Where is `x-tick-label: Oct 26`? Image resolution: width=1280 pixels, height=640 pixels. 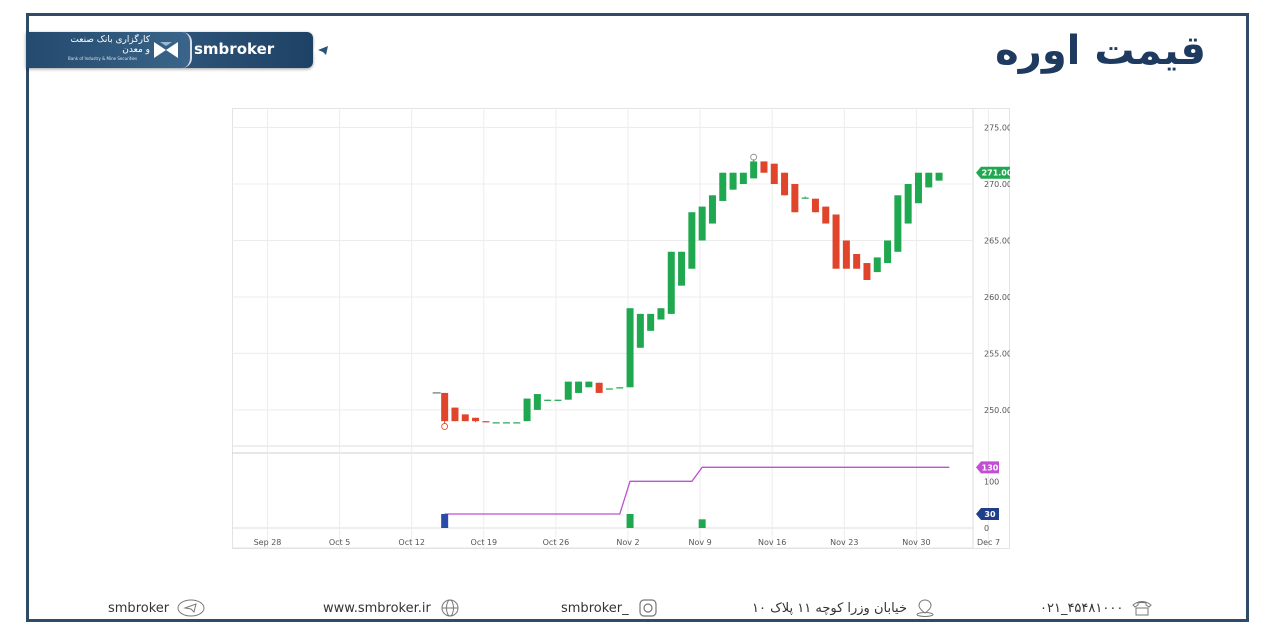
x-tick-label: Oct 26 is located at coordinates (556, 542).